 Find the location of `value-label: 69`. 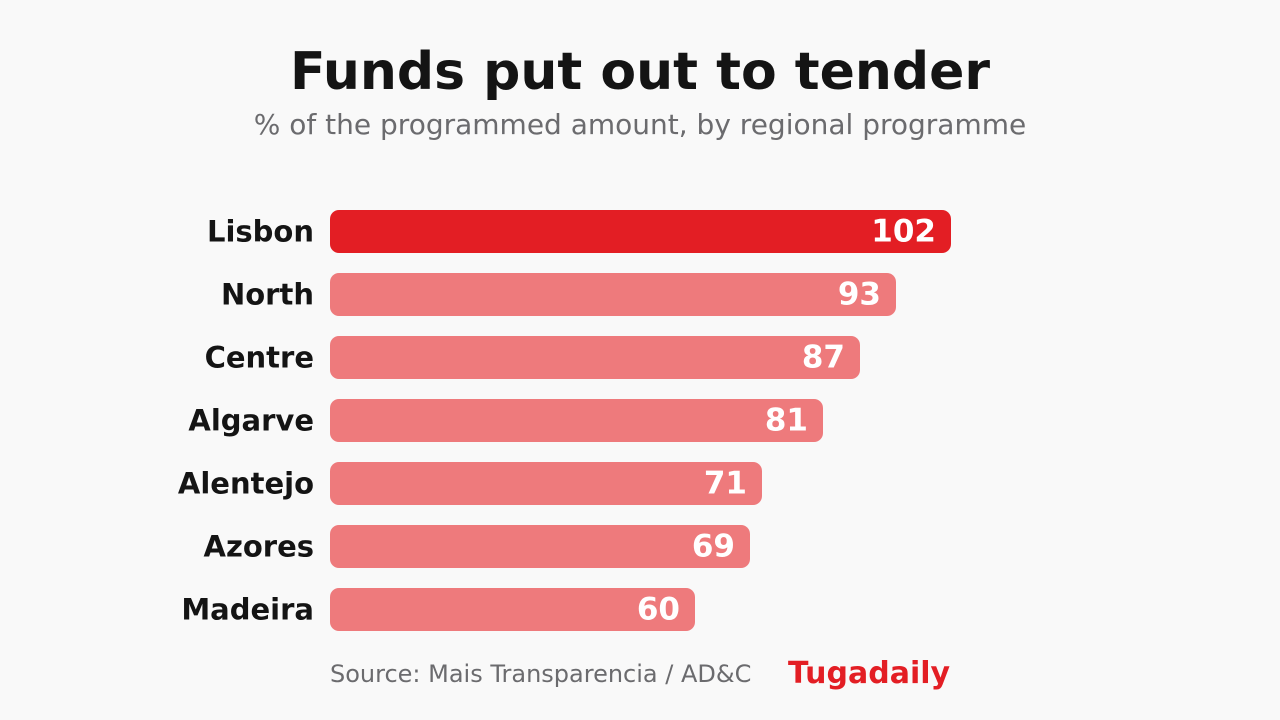

value-label: 69 is located at coordinates (713, 547).